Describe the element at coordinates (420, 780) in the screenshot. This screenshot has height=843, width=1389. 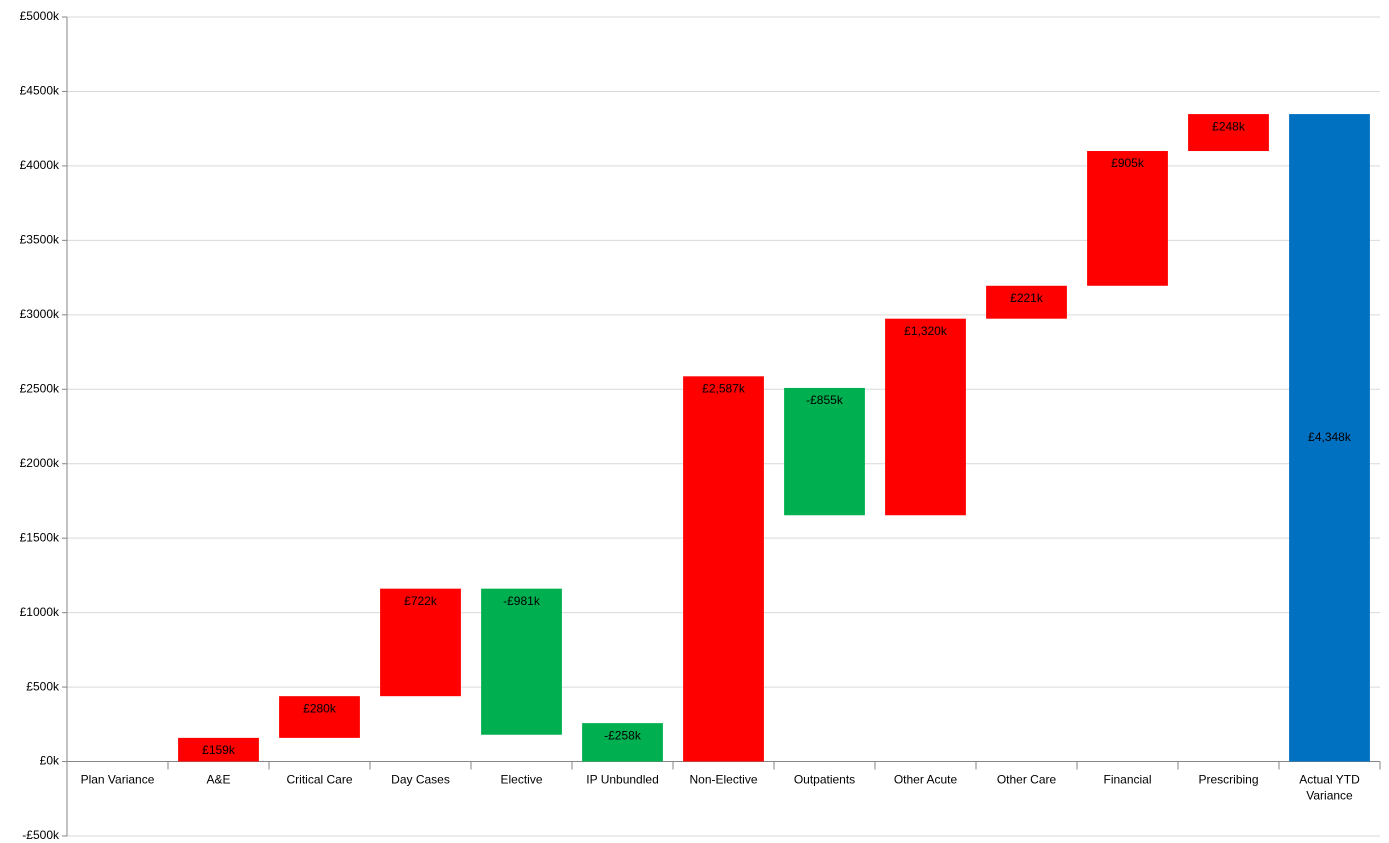
I see `x-tick-label: Day Cases` at that location.